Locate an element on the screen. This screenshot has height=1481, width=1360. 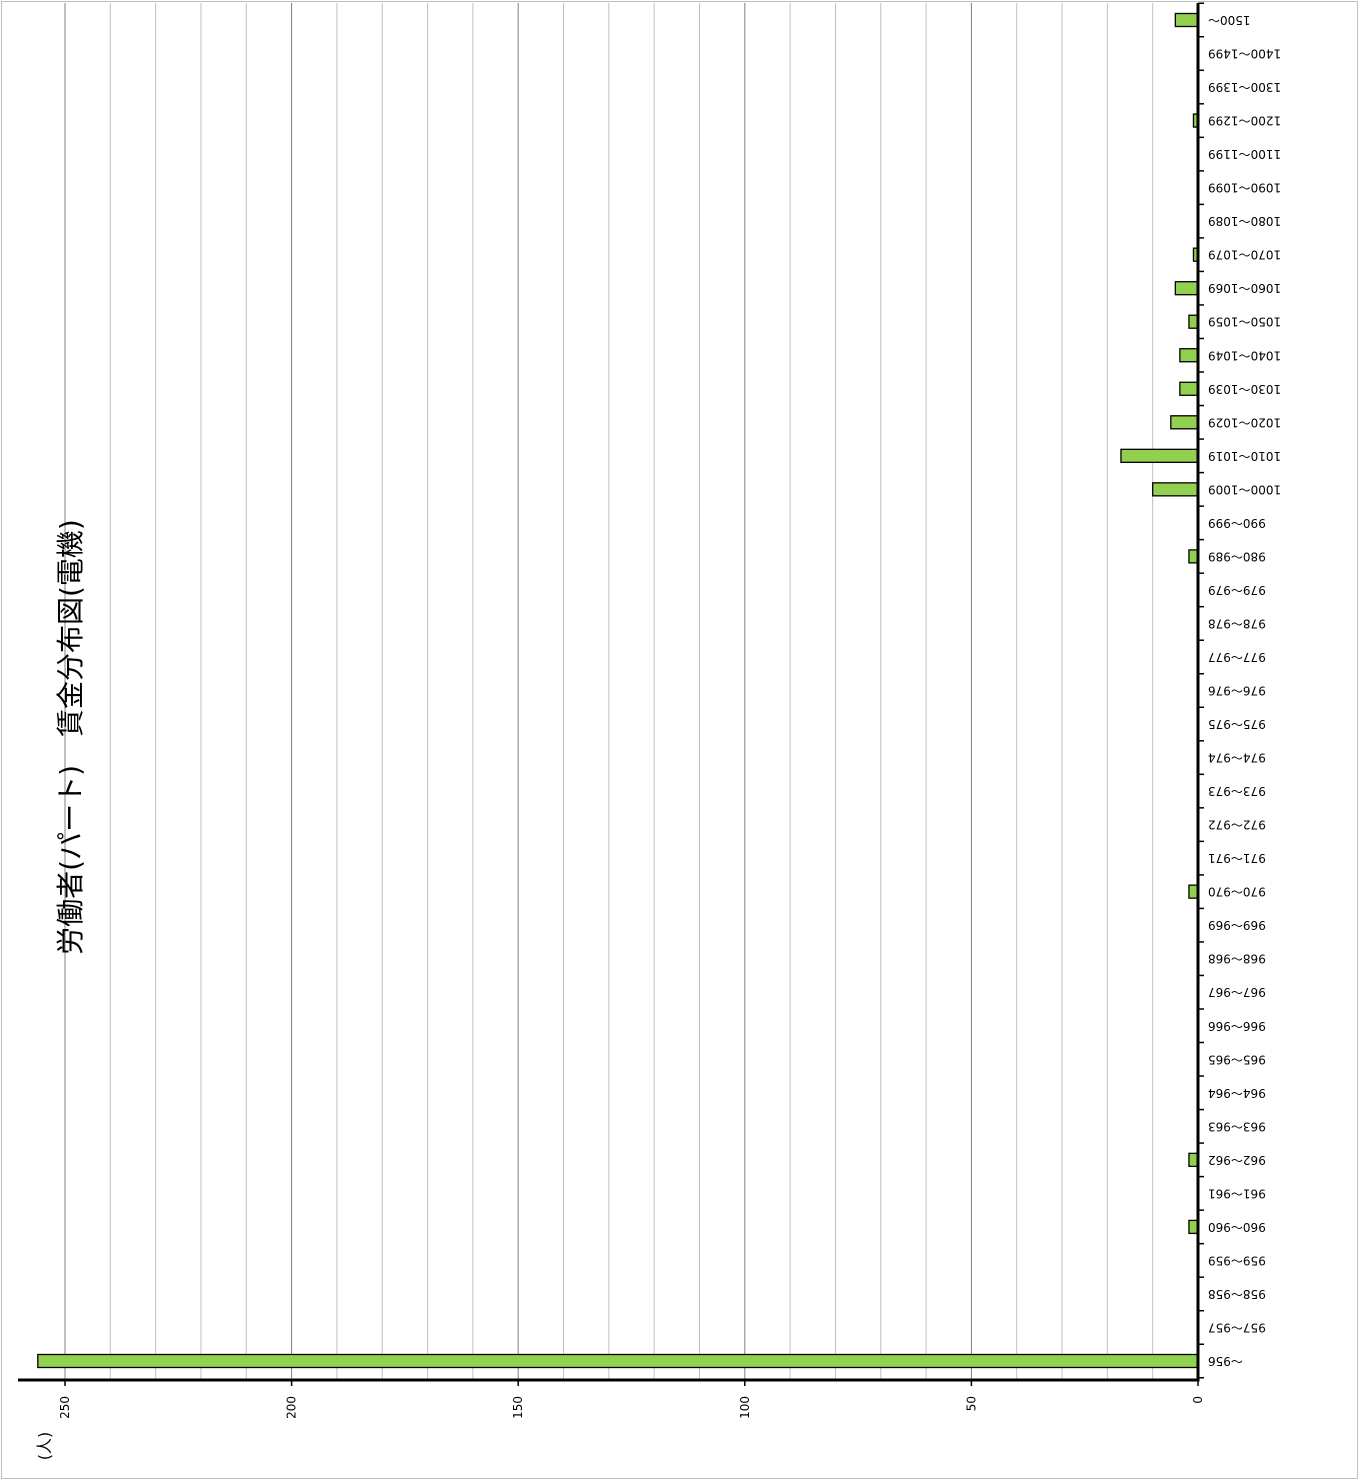
category-label: 1040～1049 is located at coordinates (1244, 355).